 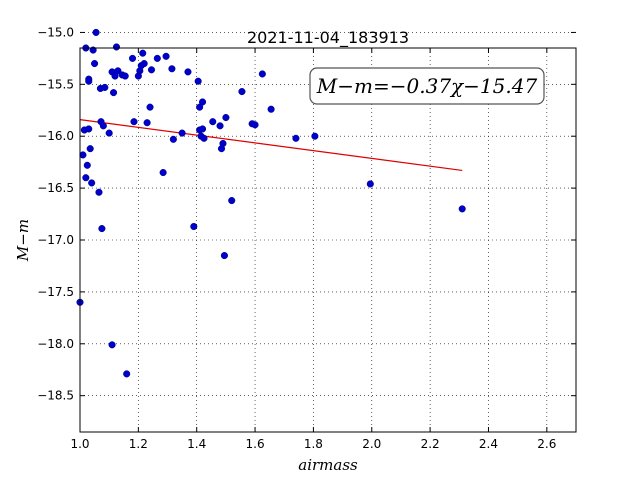 What do you see at coordinates (55, 136) in the screenshot?
I see `y-tick-label: −16.0` at bounding box center [55, 136].